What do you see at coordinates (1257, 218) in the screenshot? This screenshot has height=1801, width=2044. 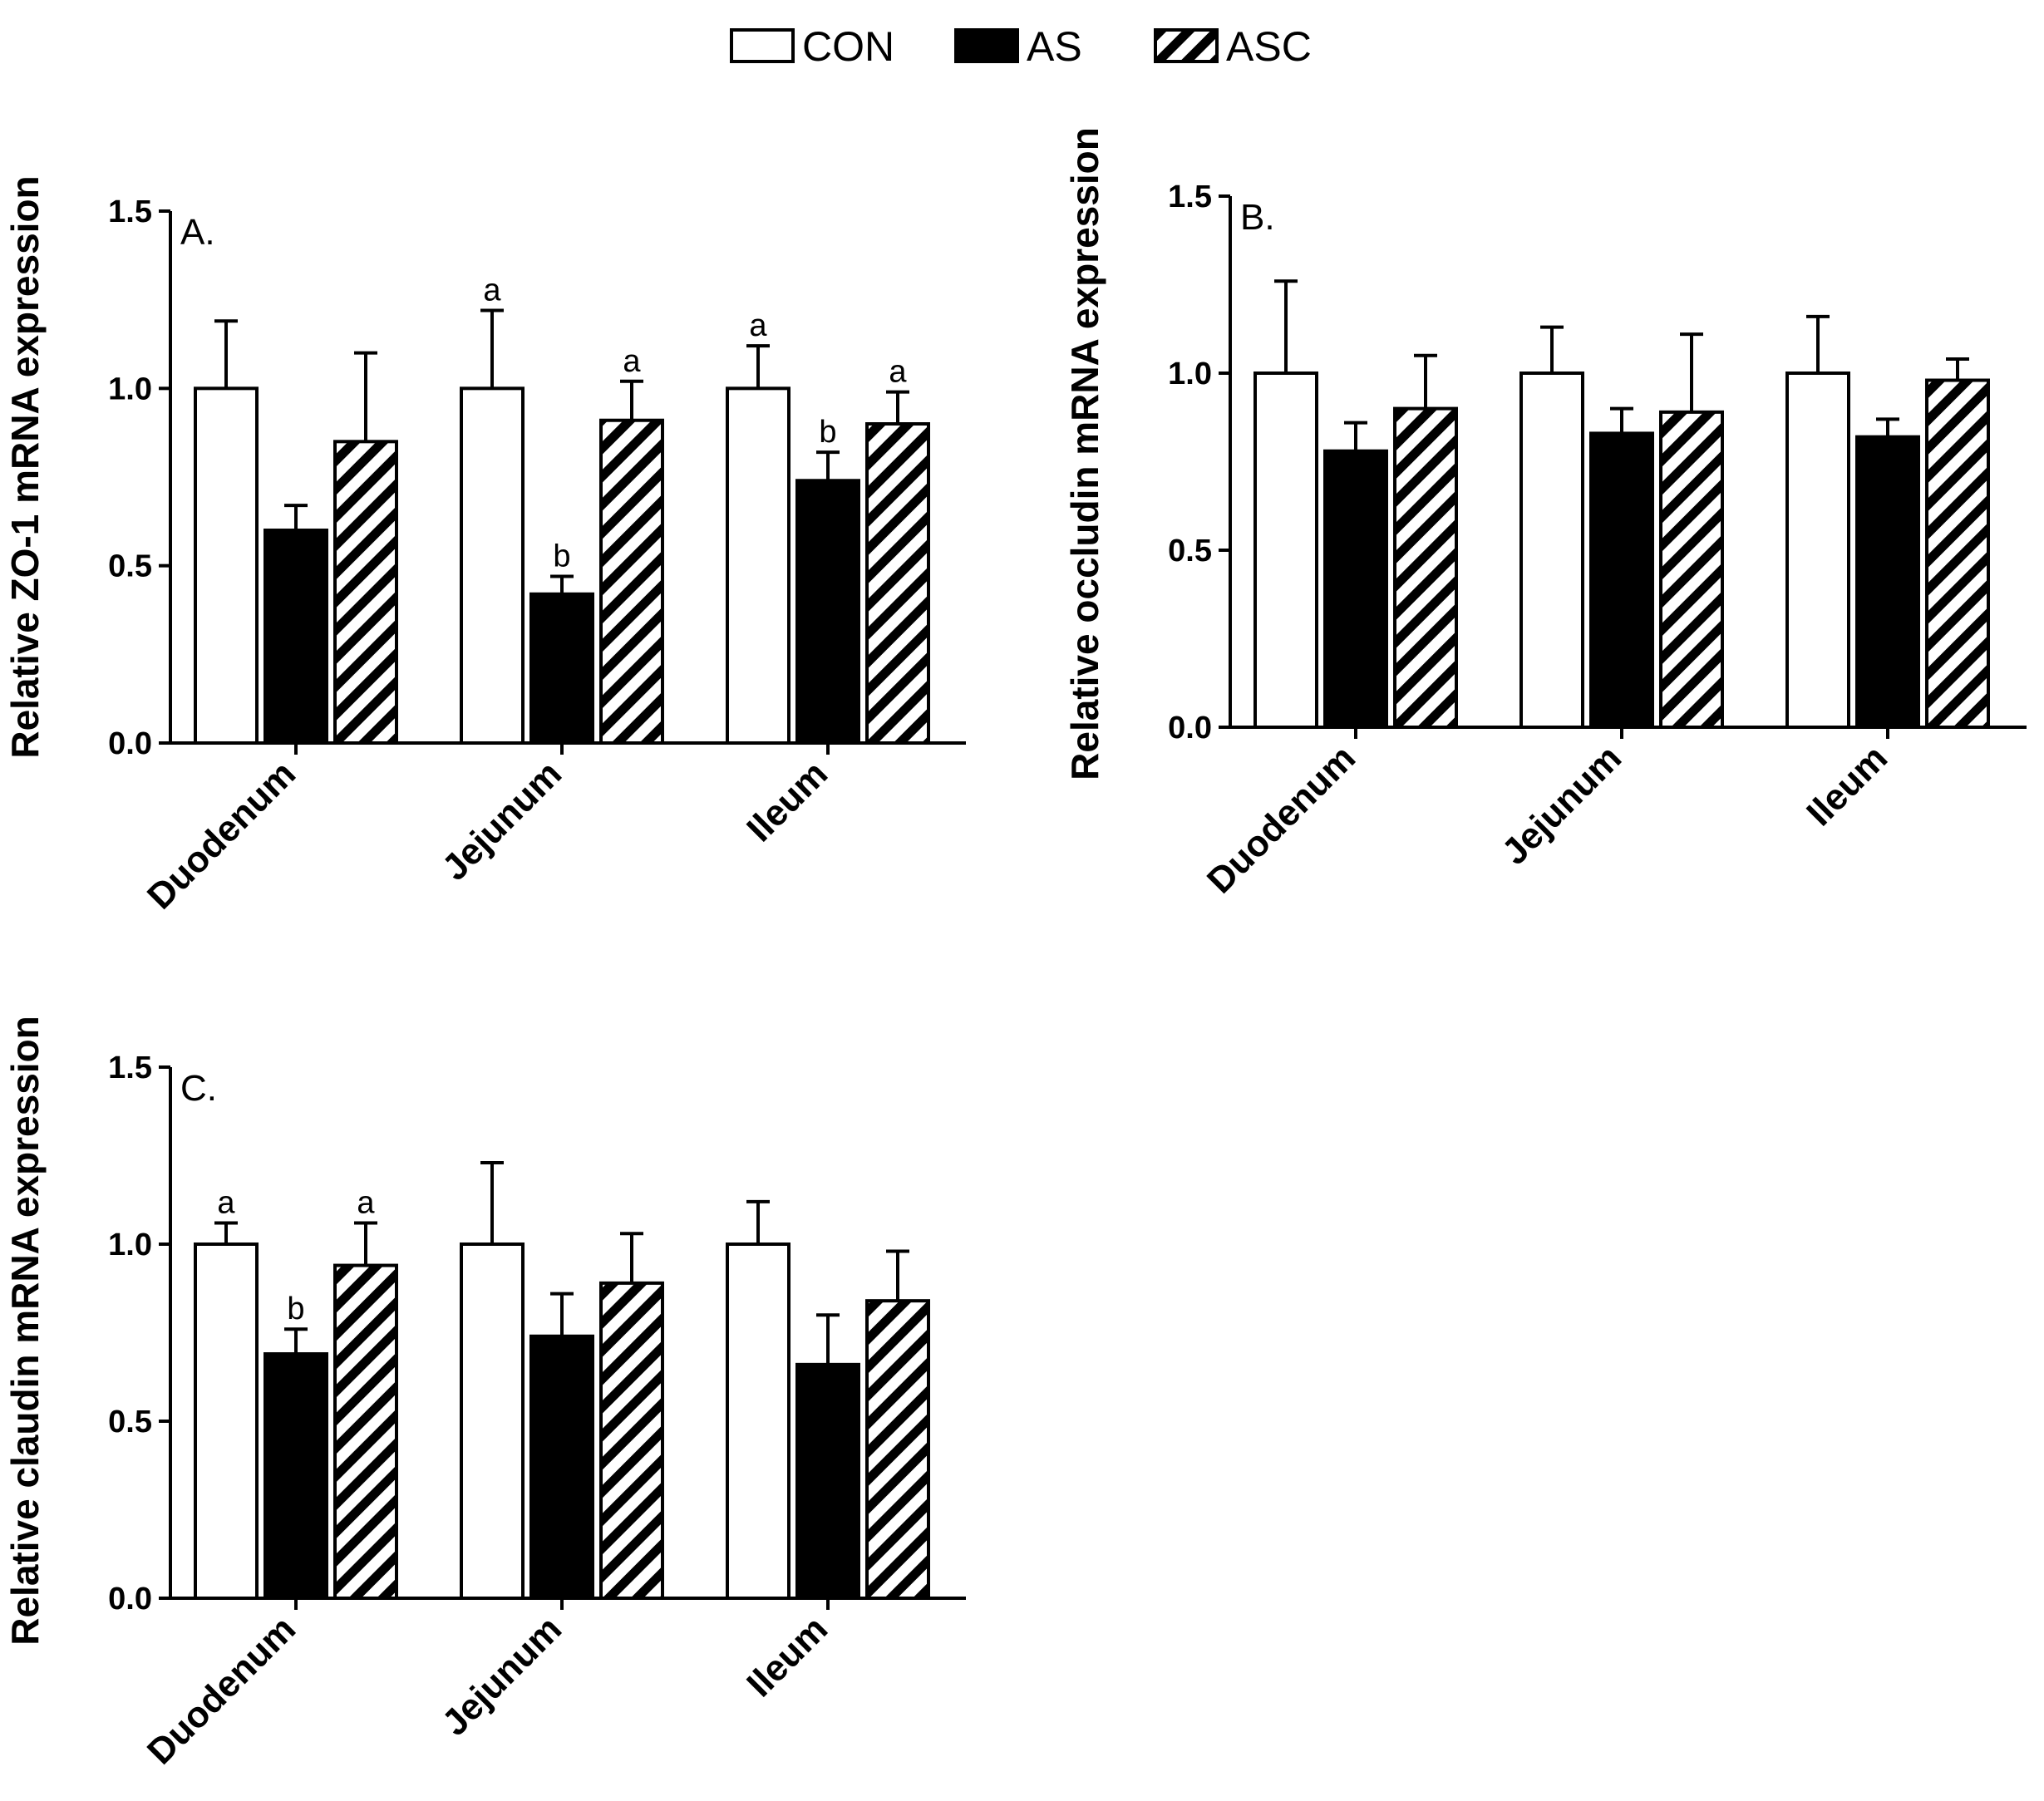 I see `panel-label: B.` at bounding box center [1257, 218].